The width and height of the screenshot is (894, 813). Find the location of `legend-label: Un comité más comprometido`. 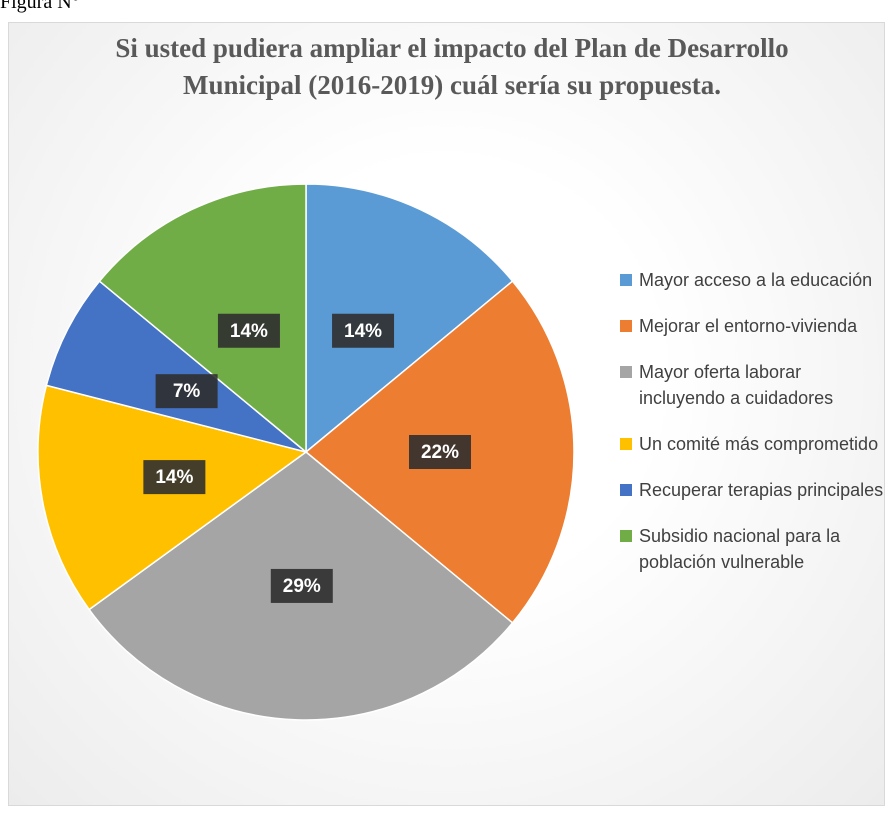

legend-label: Un comité más comprometido is located at coordinates (759, 444).